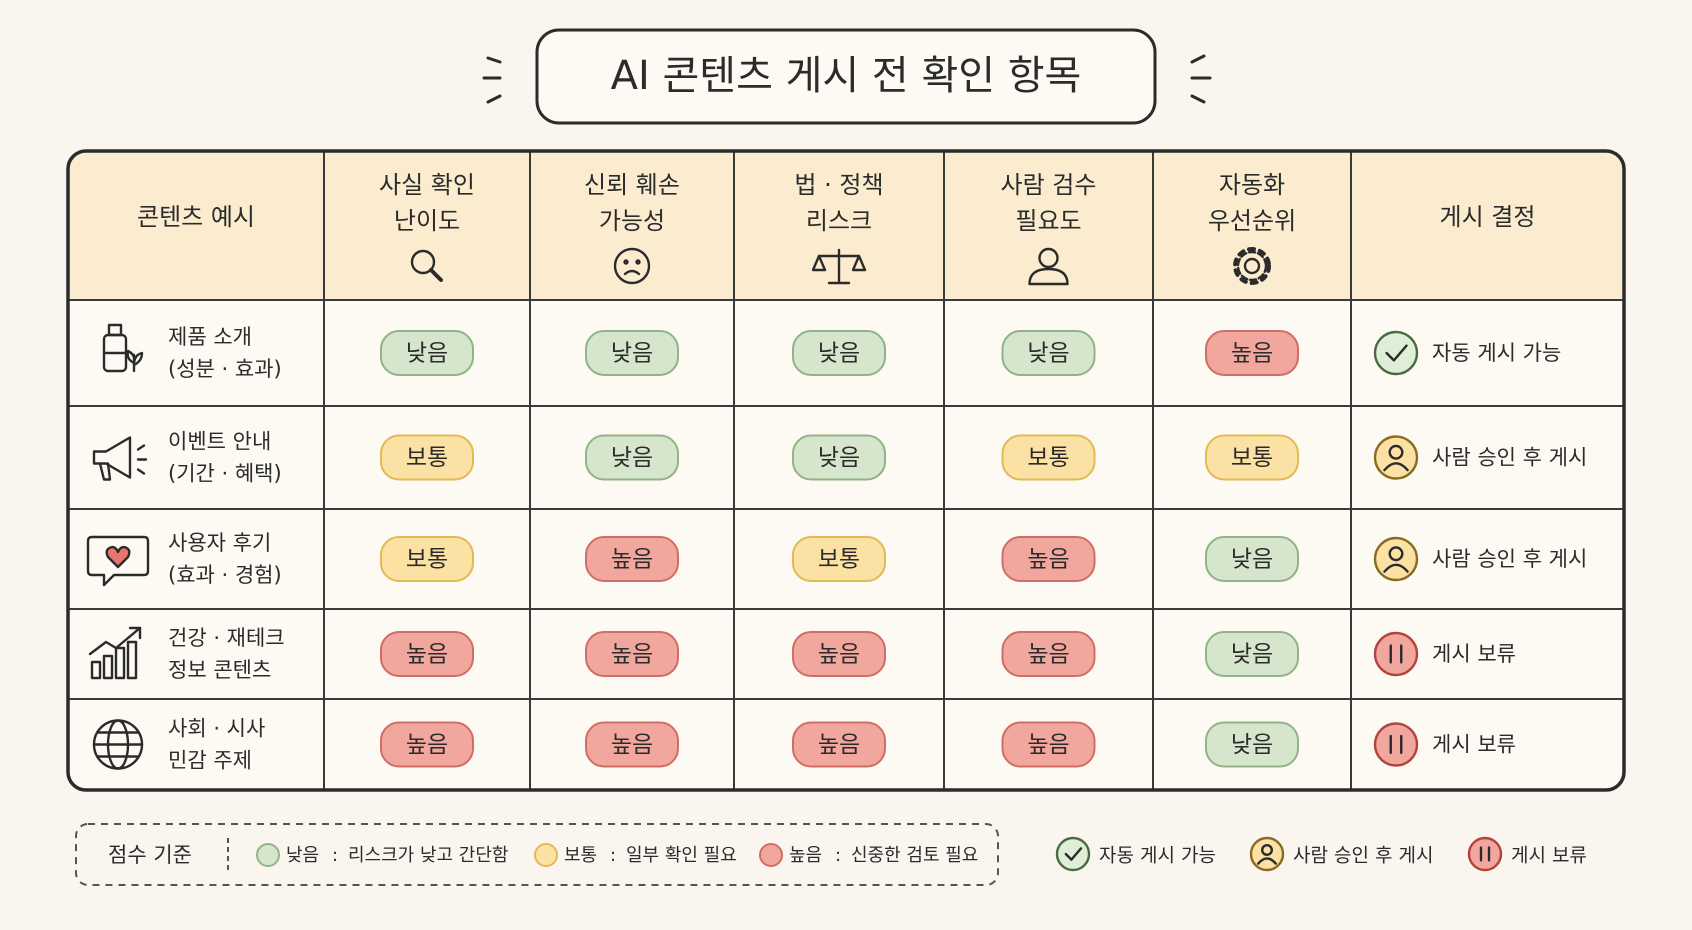 Image resolution: width=1692 pixels, height=930 pixels. I want to click on column-header: 사람 검수, so click(1049, 185).